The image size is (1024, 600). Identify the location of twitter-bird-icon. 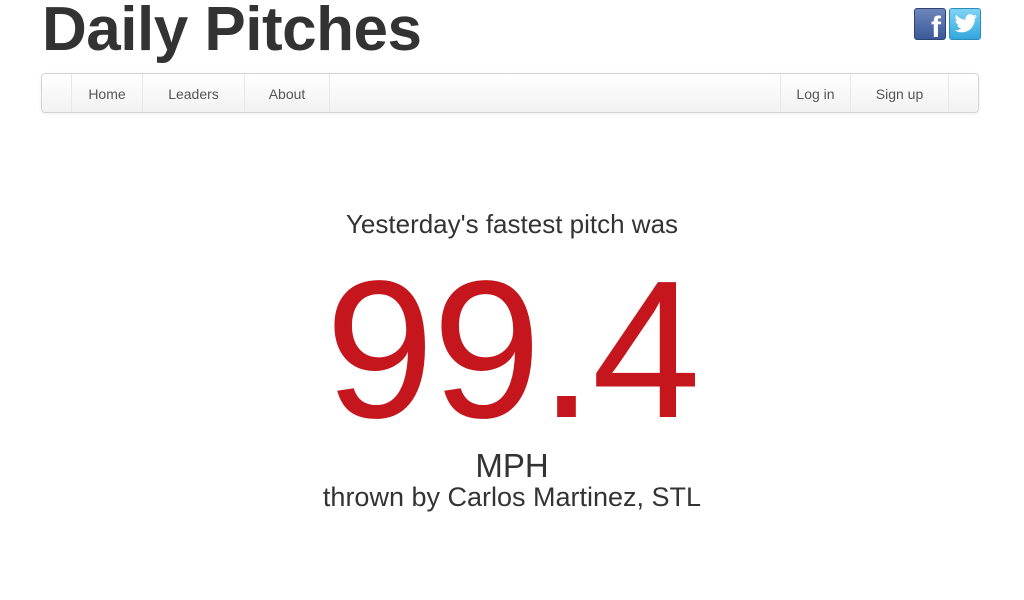
(965, 24).